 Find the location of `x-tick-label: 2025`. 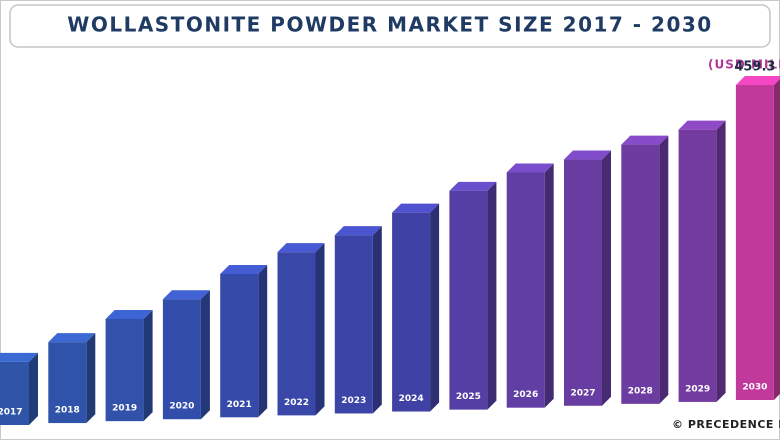

x-tick-label: 2025 is located at coordinates (468, 397).